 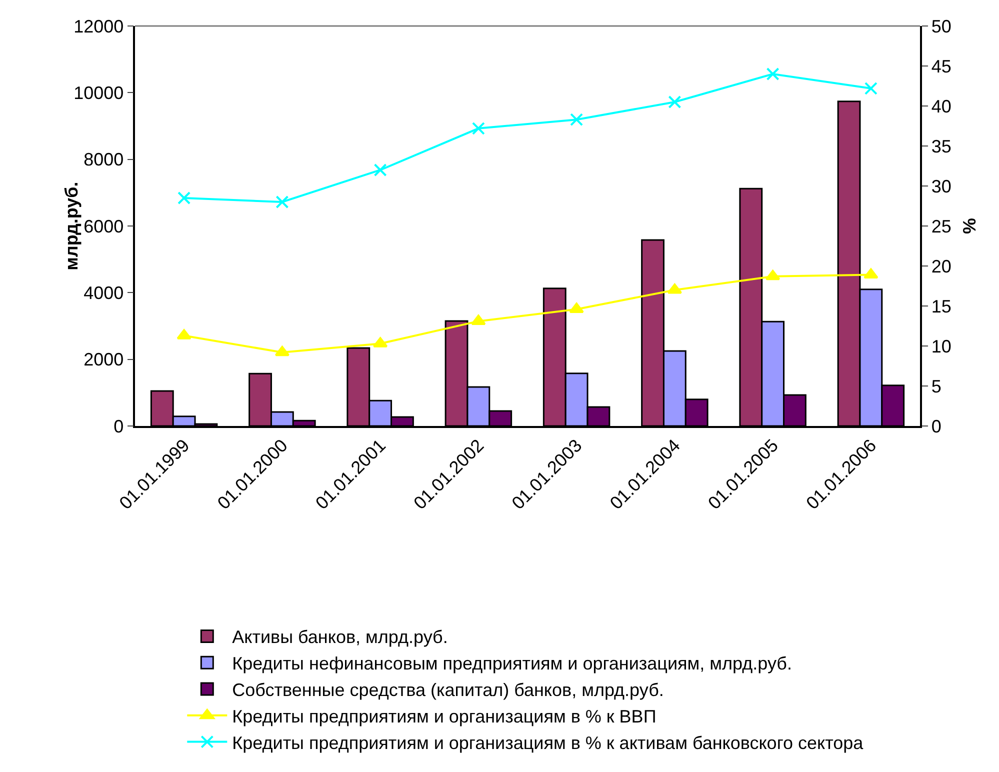 What do you see at coordinates (941, 146) in the screenshot?
I see `y2-tick-label: 35` at bounding box center [941, 146].